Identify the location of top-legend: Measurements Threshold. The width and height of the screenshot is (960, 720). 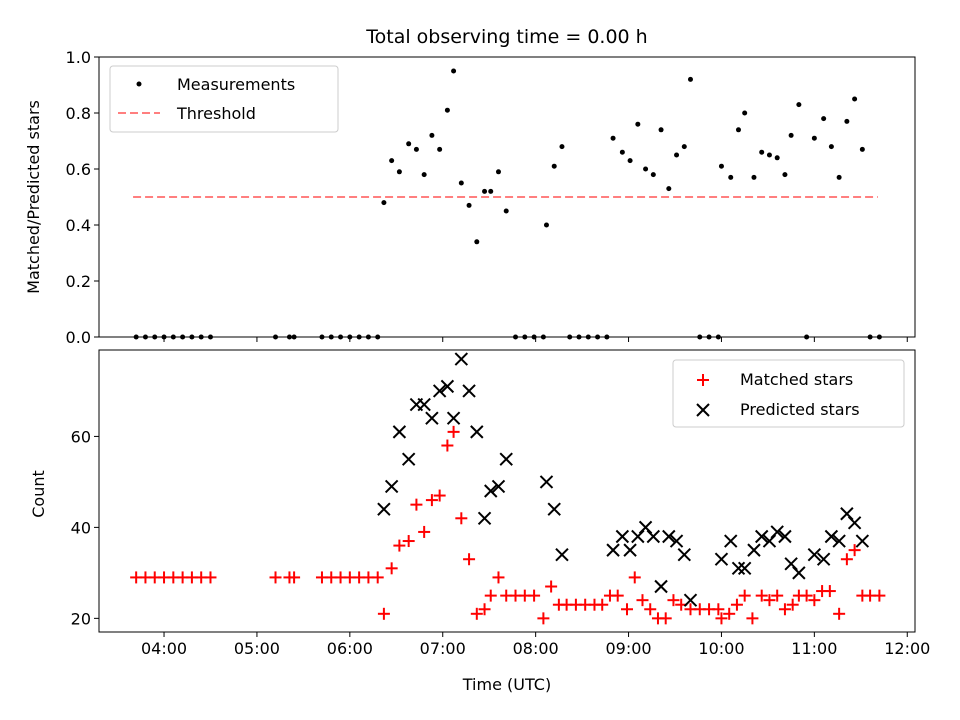
(224, 99).